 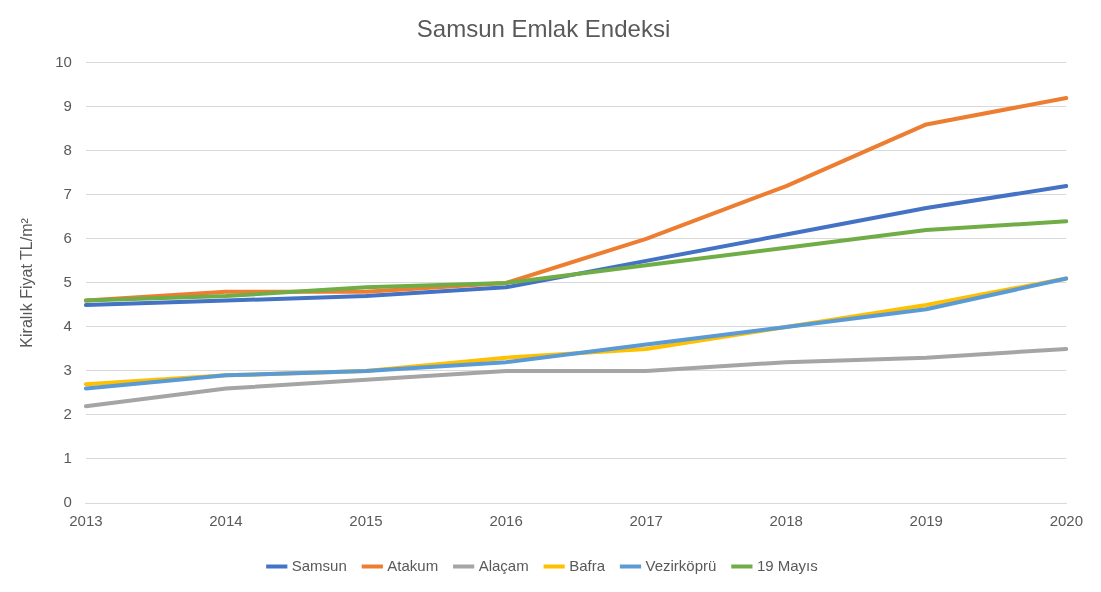 I want to click on x-tick-label: 2016, so click(x=506, y=521).